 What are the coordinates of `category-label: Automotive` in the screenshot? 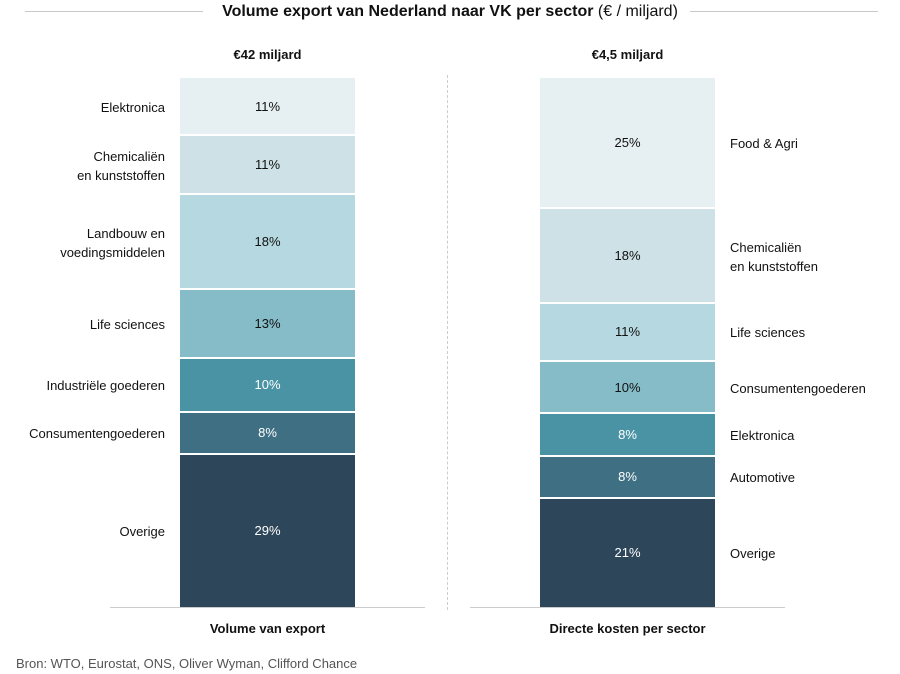 It's located at (763, 478).